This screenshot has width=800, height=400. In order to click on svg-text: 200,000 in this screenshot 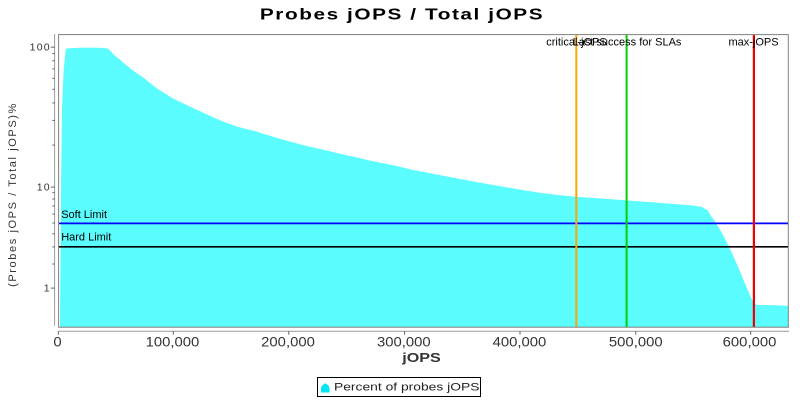, I will do `click(288, 342)`.